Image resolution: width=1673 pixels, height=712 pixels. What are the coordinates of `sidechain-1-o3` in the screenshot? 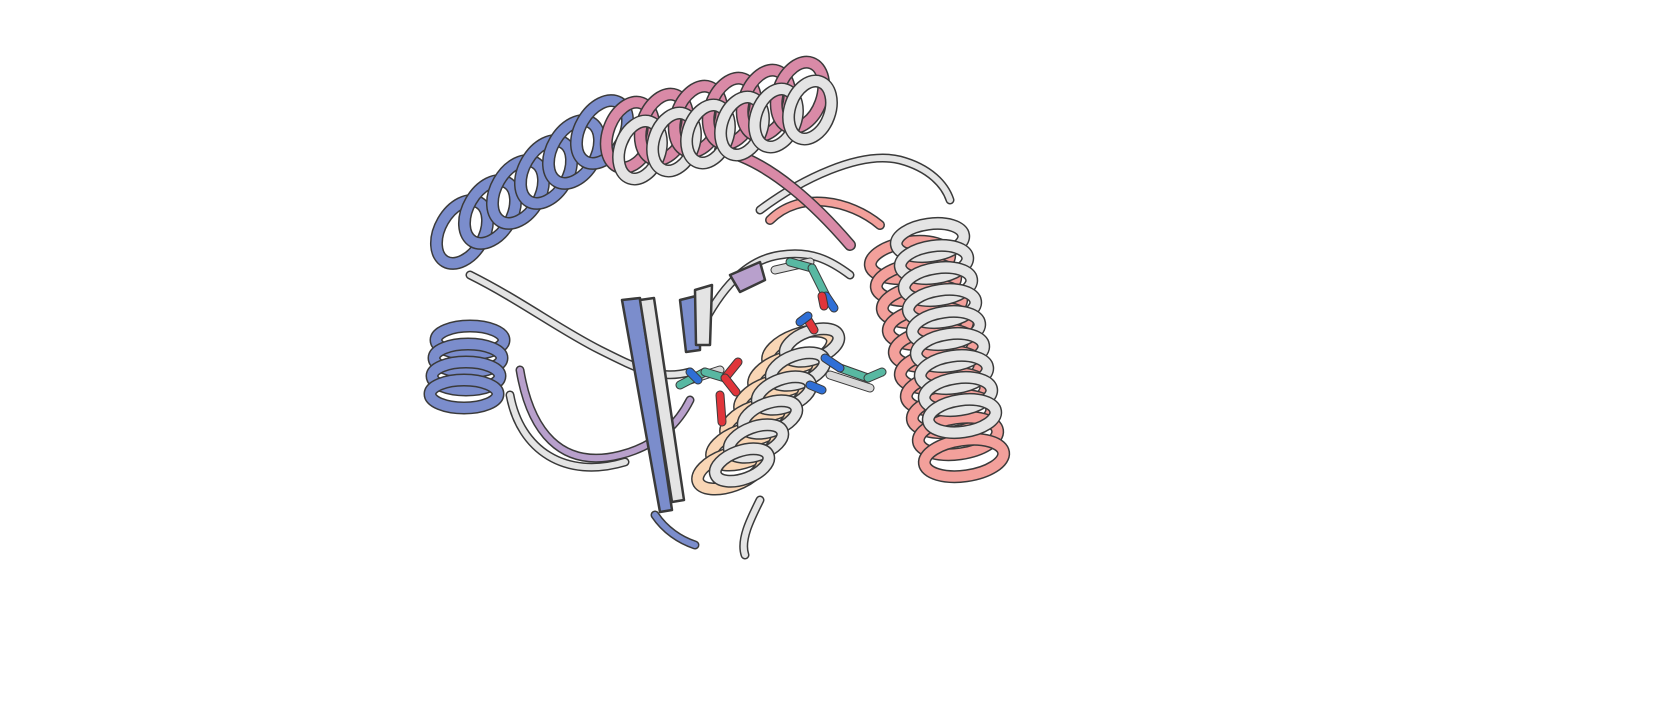 It's located at (721, 408).